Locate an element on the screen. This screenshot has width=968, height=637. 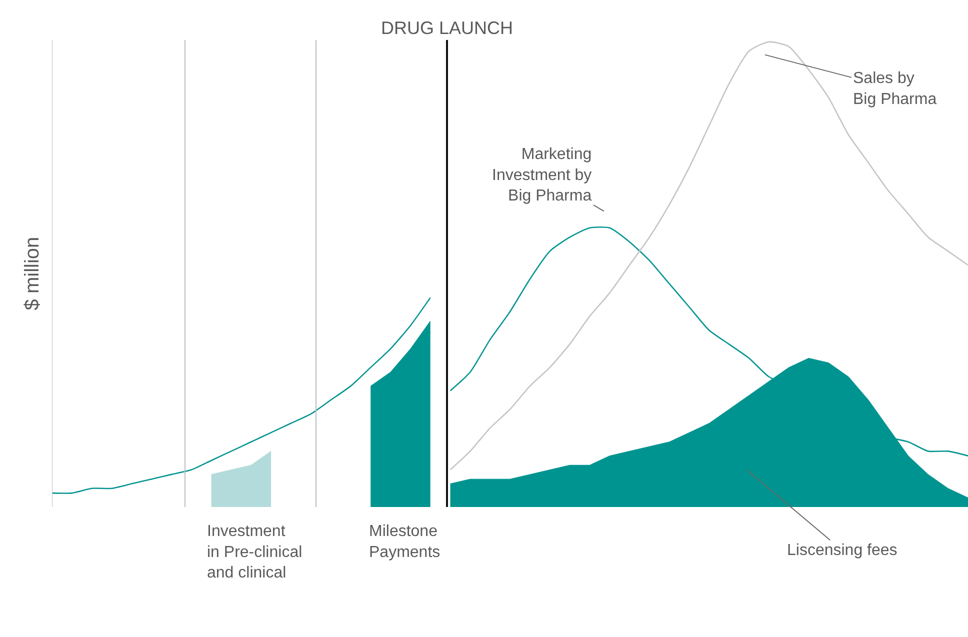
series-label: Milestone Payments is located at coordinates (404, 542).